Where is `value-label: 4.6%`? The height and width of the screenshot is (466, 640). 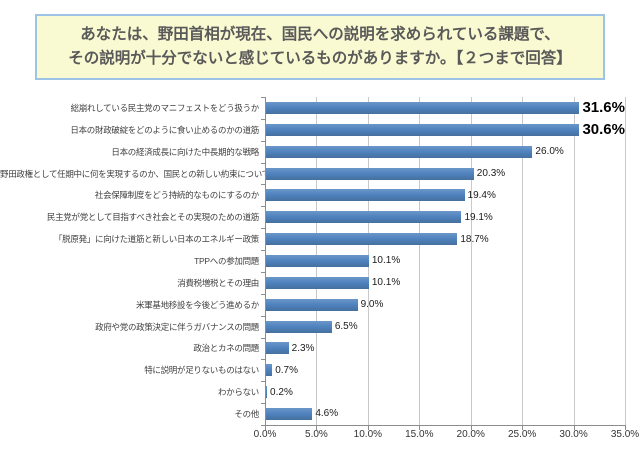 value-label: 4.6% is located at coordinates (327, 414).